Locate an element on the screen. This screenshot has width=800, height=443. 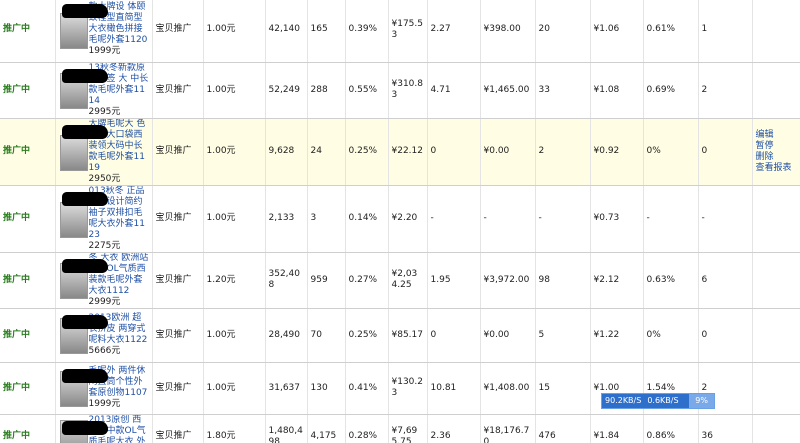
metric: 70 is located at coordinates (326, 335).